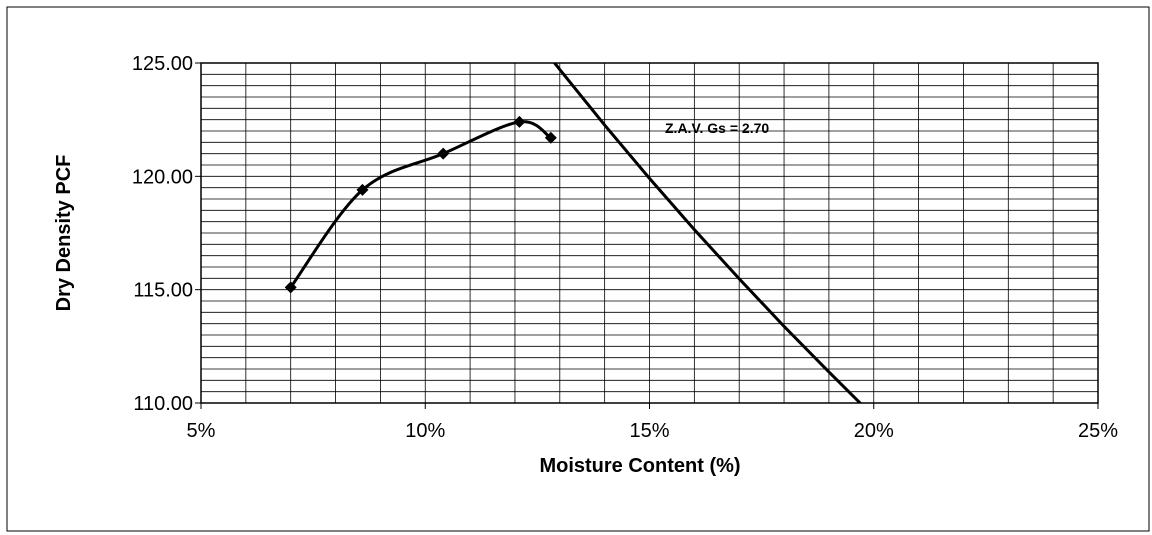  What do you see at coordinates (639, 466) in the screenshot?
I see `x-axis-title: Moisture Content (%)` at bounding box center [639, 466].